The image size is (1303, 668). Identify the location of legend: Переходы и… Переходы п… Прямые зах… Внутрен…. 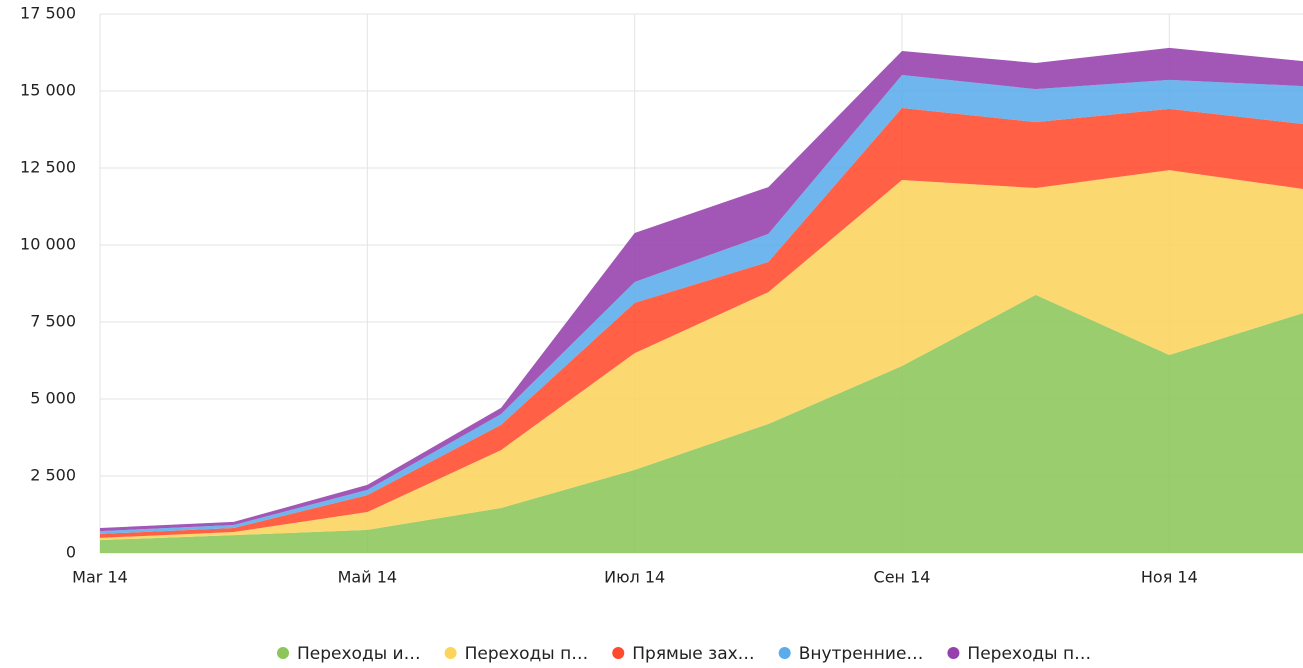
(684, 654).